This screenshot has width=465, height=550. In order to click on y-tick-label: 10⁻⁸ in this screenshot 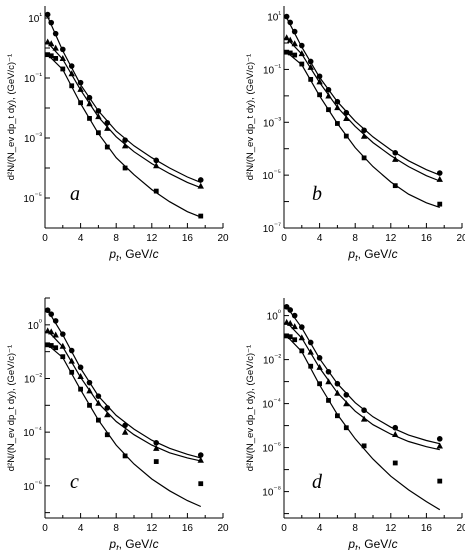, I will do `click(271, 492)`.